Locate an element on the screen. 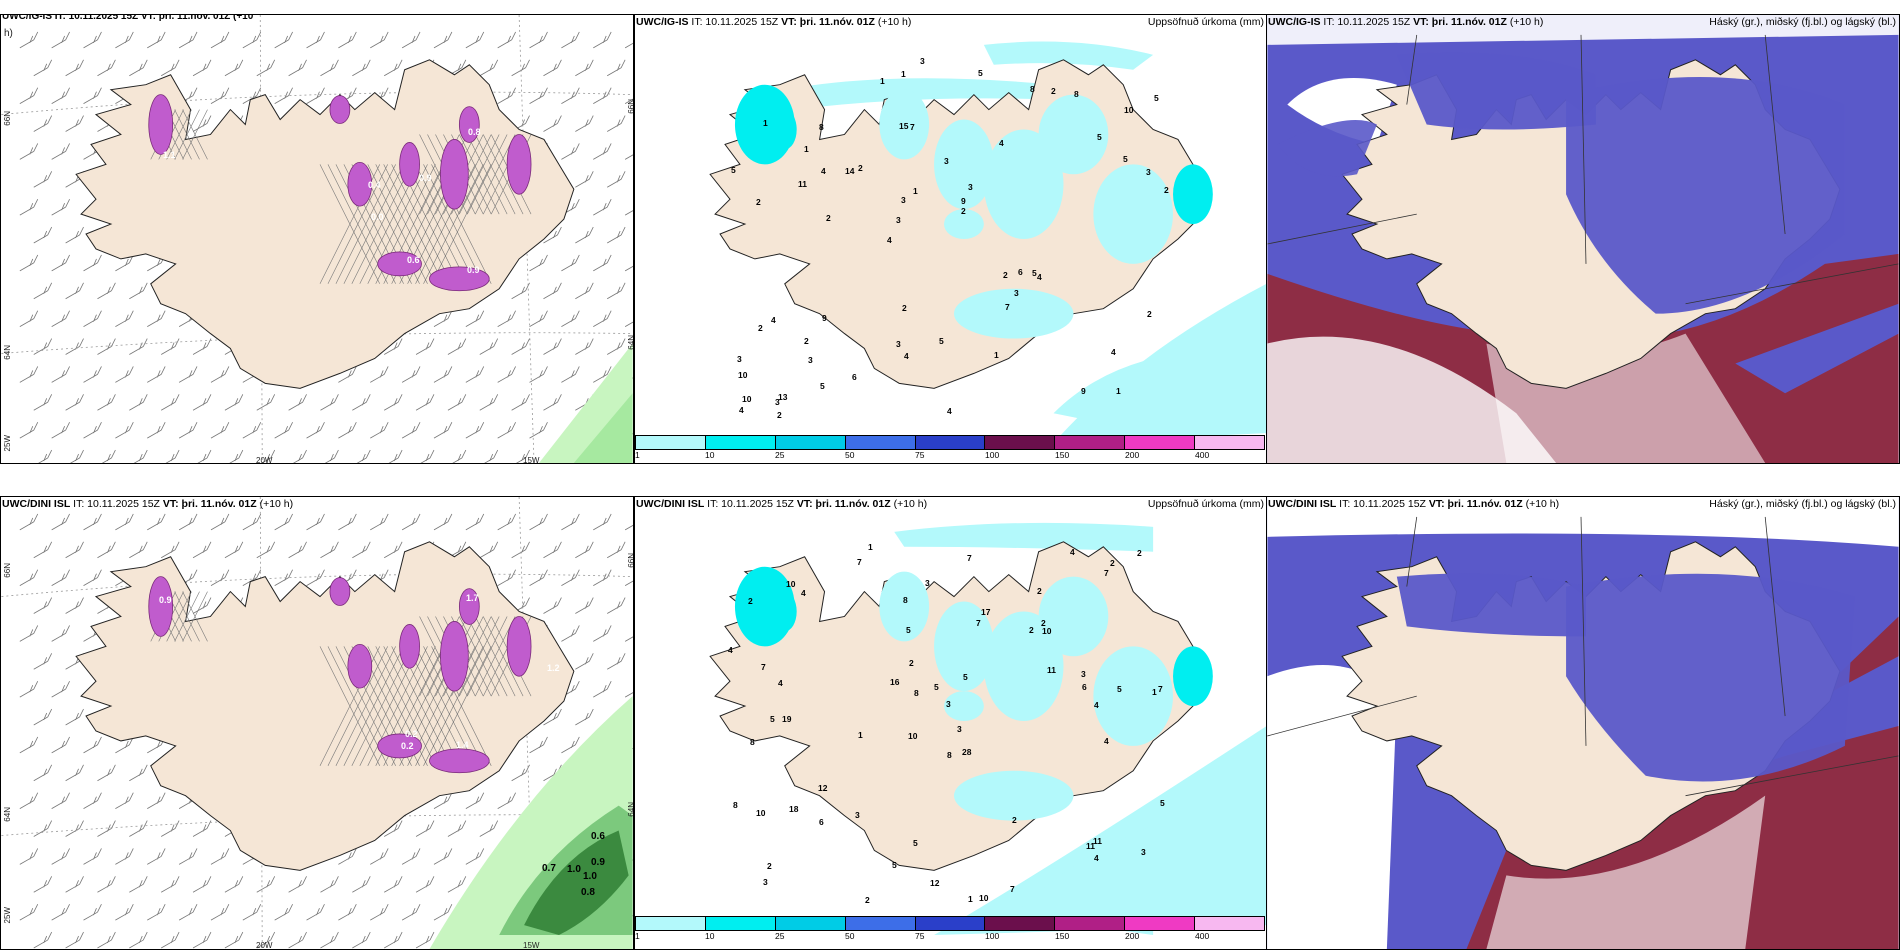  snow-value: 0.4 is located at coordinates (374, 185).